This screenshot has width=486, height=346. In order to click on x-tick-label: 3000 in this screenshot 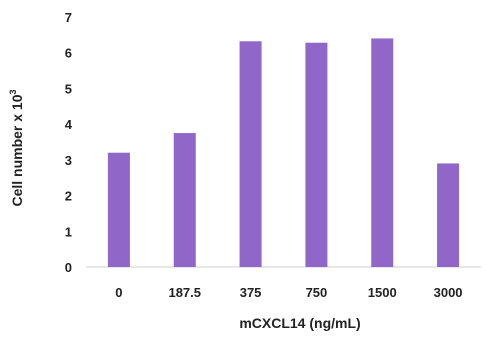, I will do `click(448, 292)`.